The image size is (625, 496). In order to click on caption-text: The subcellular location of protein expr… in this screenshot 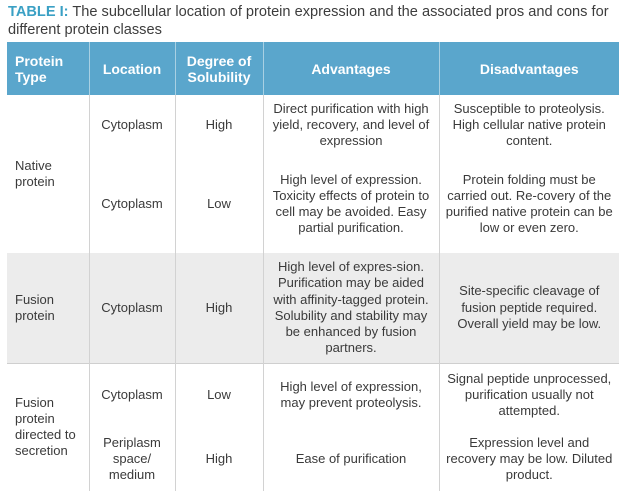, I will do `click(308, 21)`.